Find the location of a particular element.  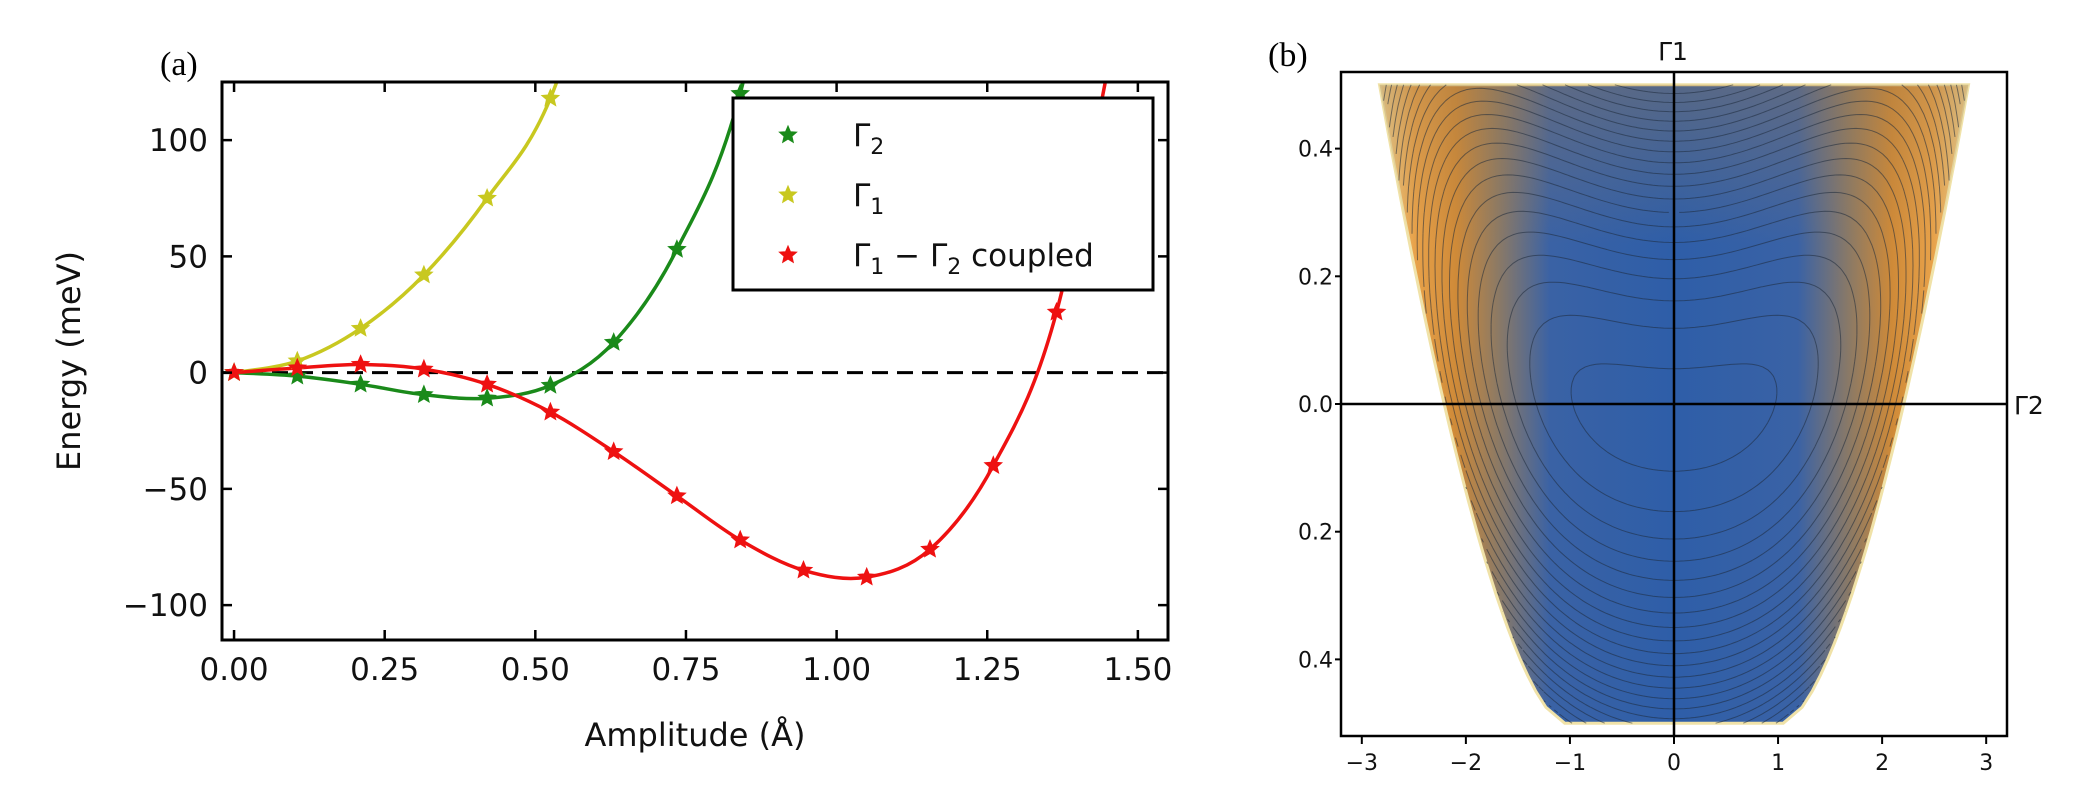

x-tick-label: 1 is located at coordinates (1778, 763).